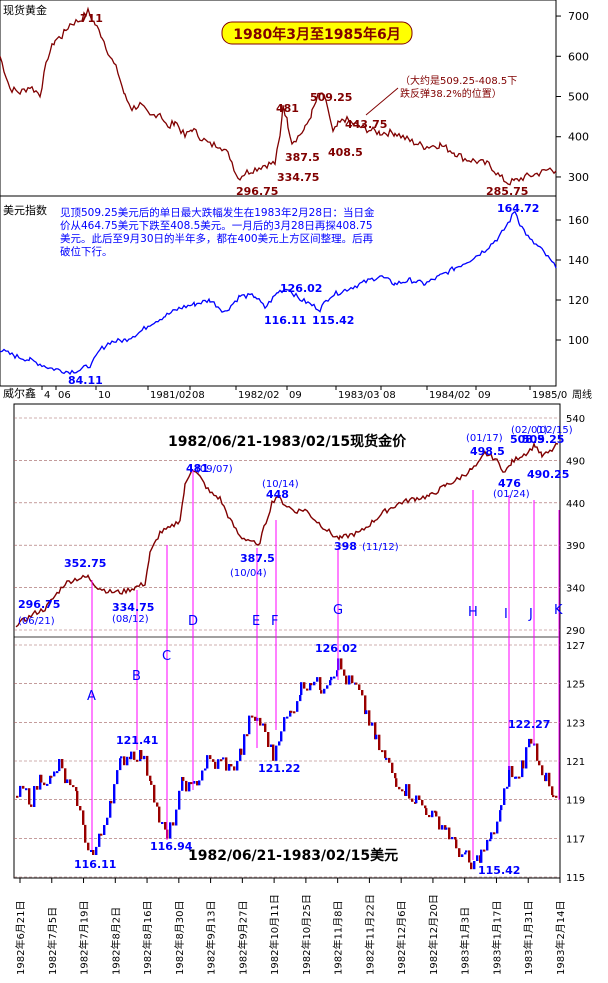 This screenshot has height=983, width=608. I want to click on date-tick: 1982年8月30日, so click(179, 937).